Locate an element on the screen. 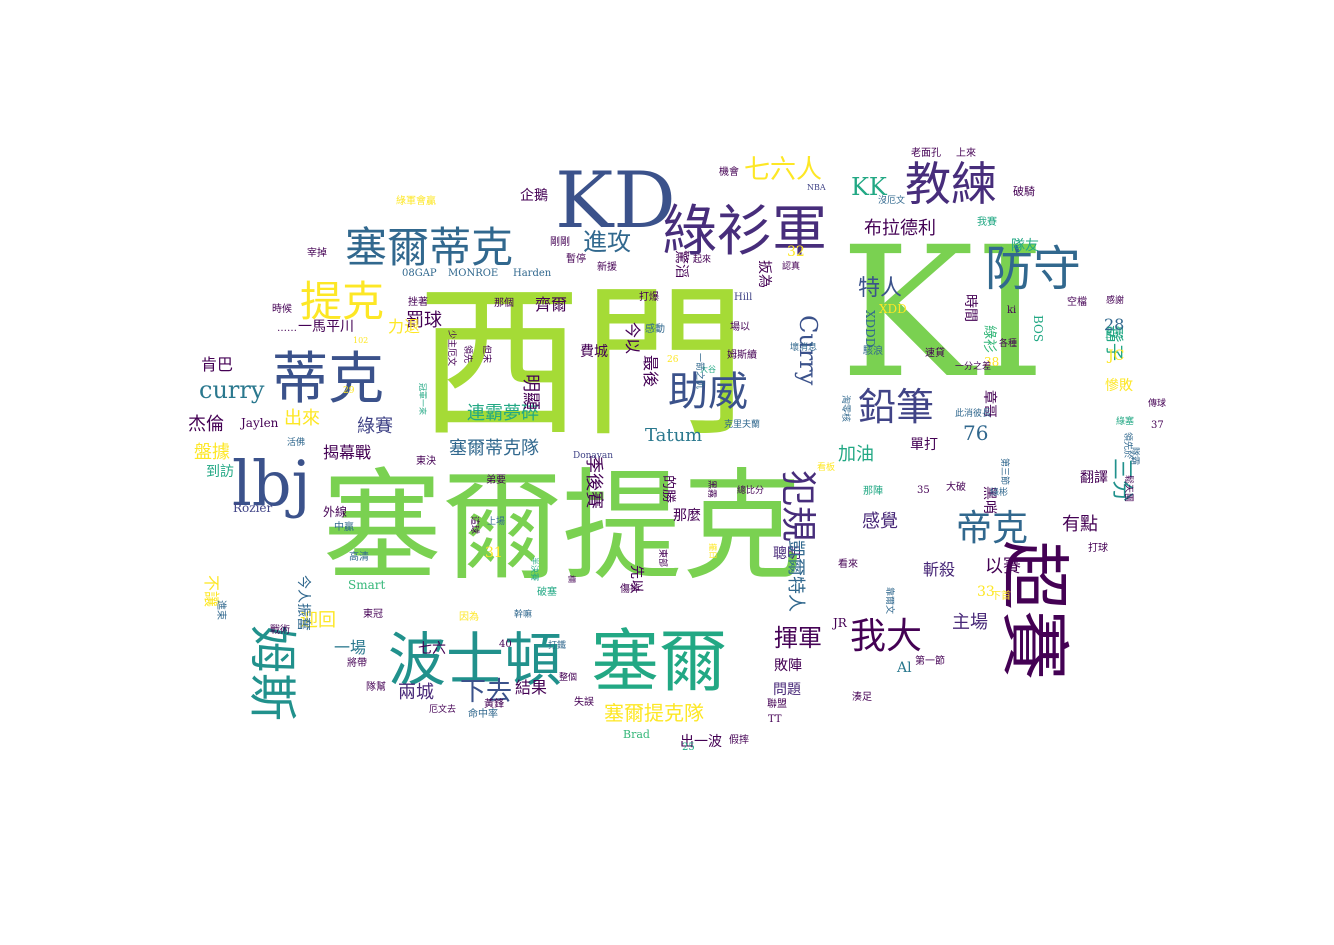 This screenshot has width=1334, height=945. cloud-word: 各種 is located at coordinates (1008, 343).